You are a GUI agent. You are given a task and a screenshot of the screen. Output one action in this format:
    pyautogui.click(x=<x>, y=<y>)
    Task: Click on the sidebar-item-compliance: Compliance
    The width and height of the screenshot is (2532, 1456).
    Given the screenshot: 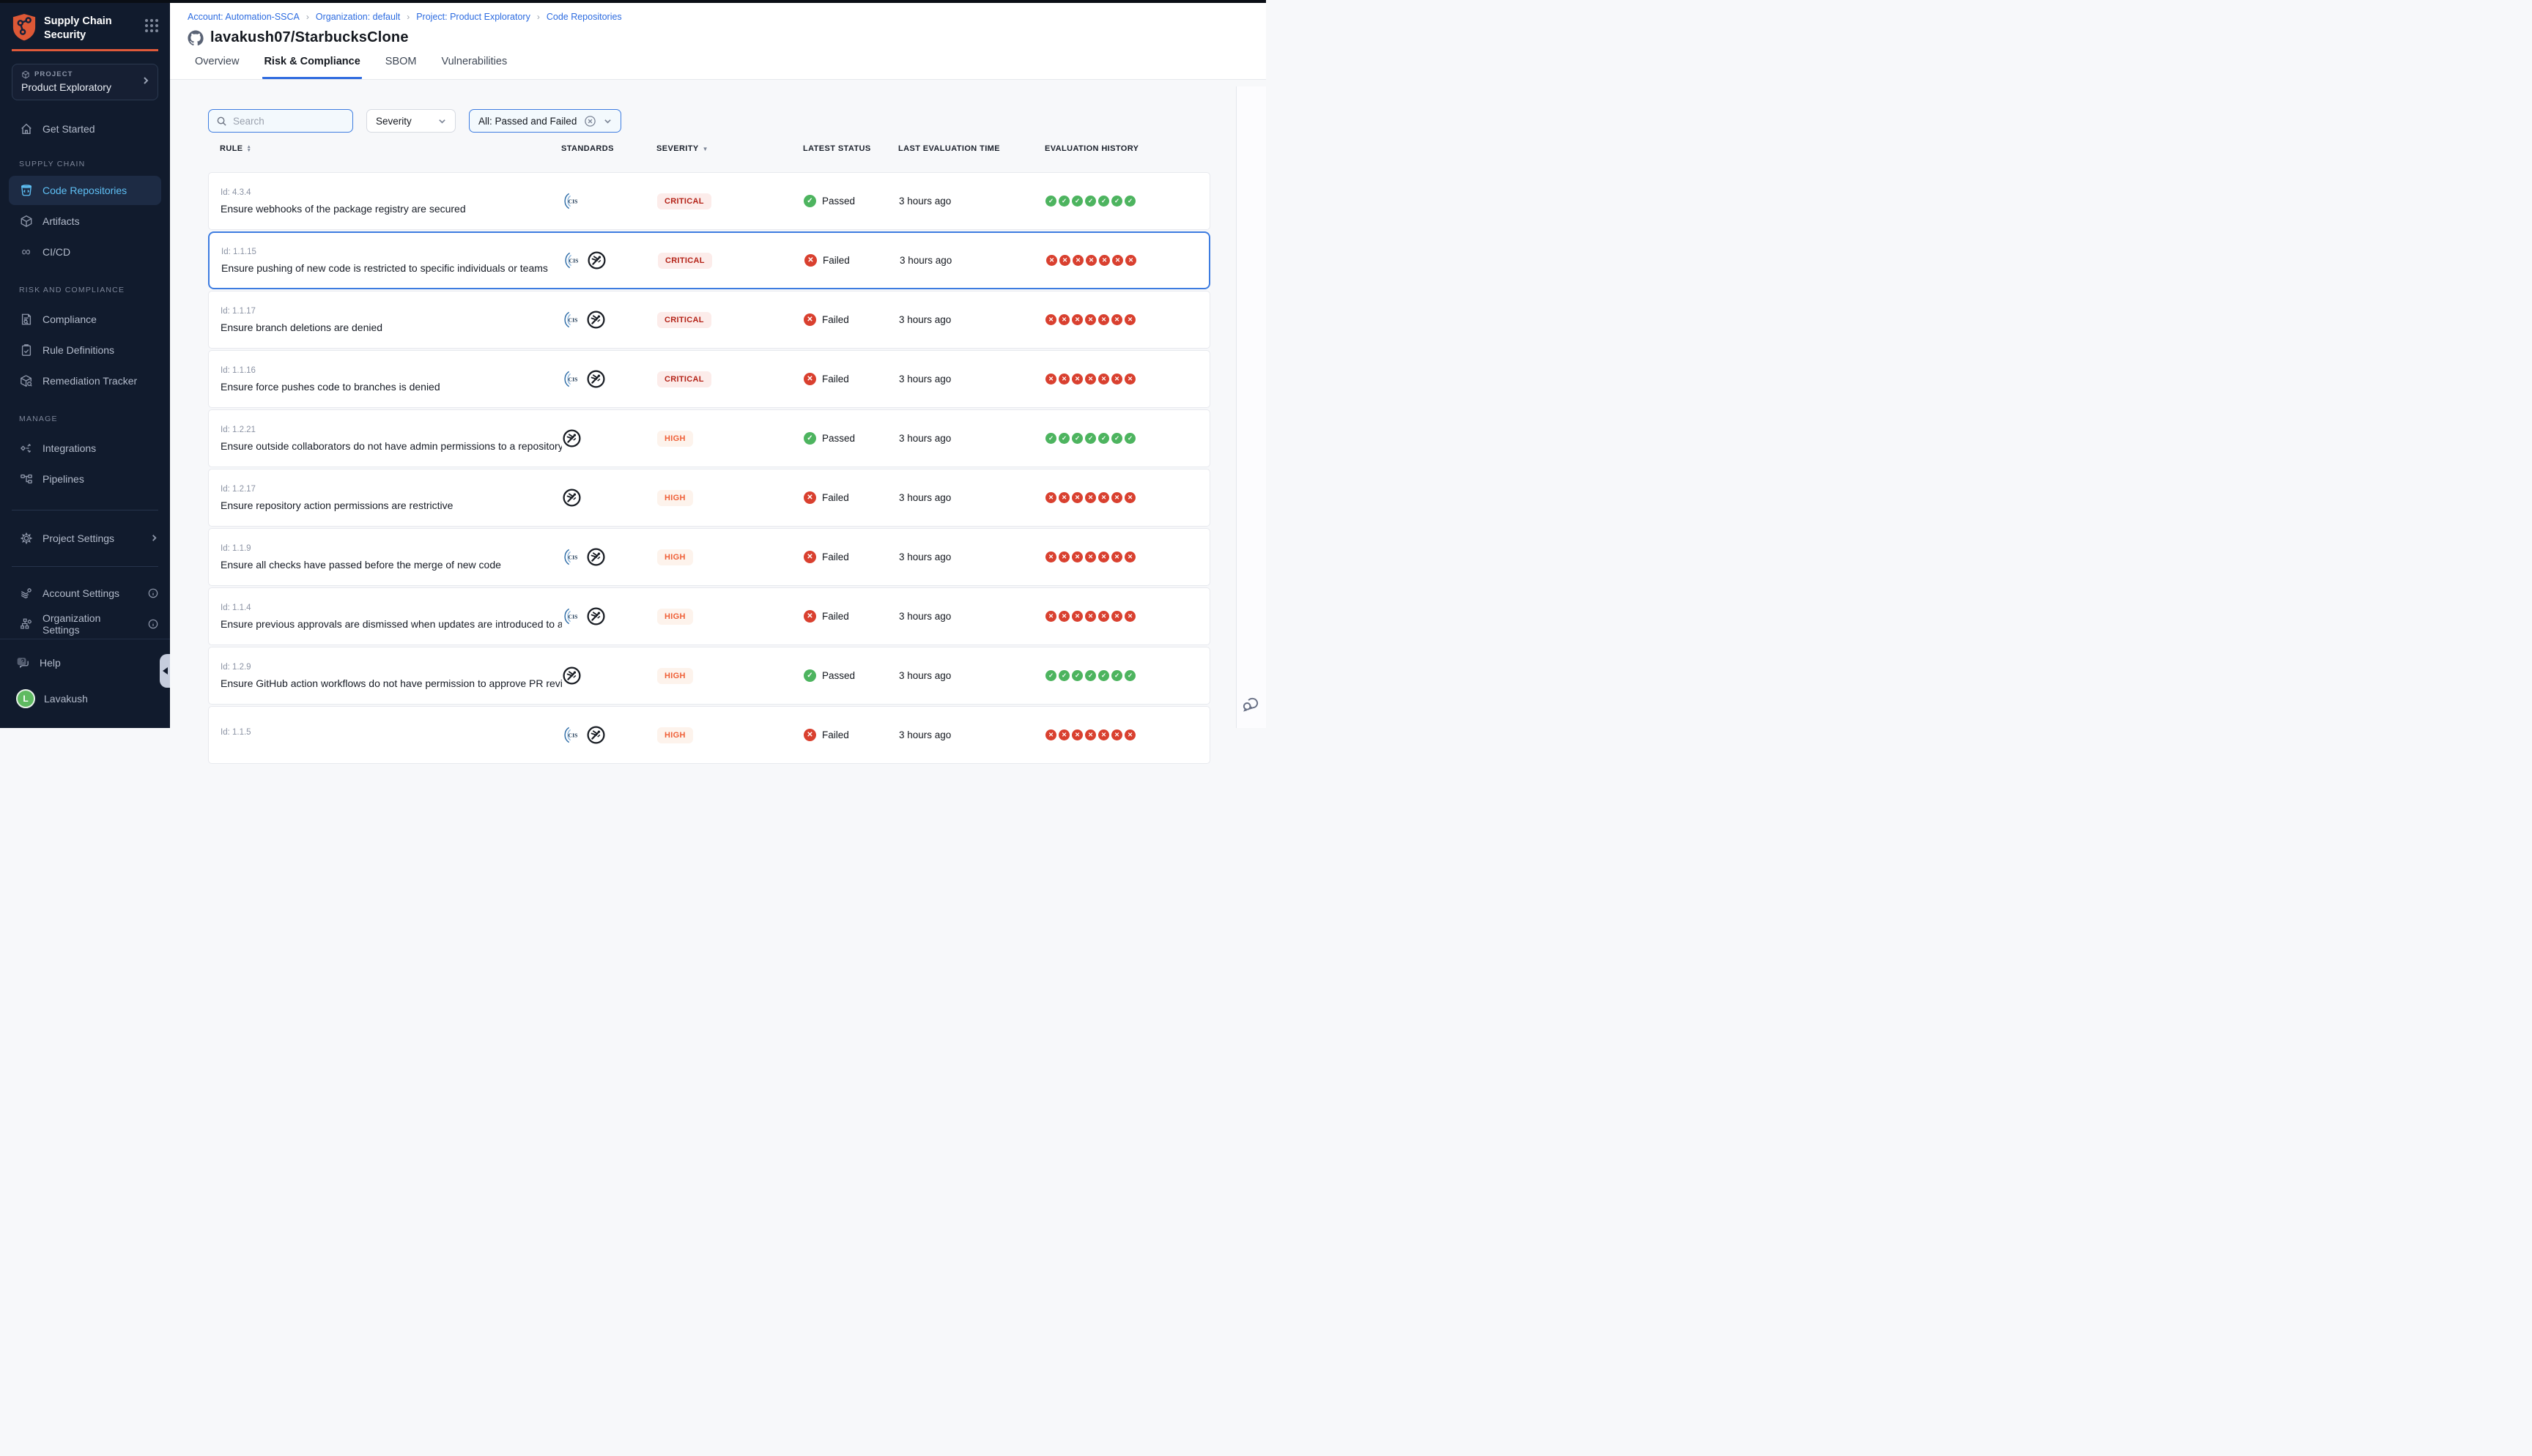 What is the action you would take?
    pyautogui.click(x=85, y=320)
    